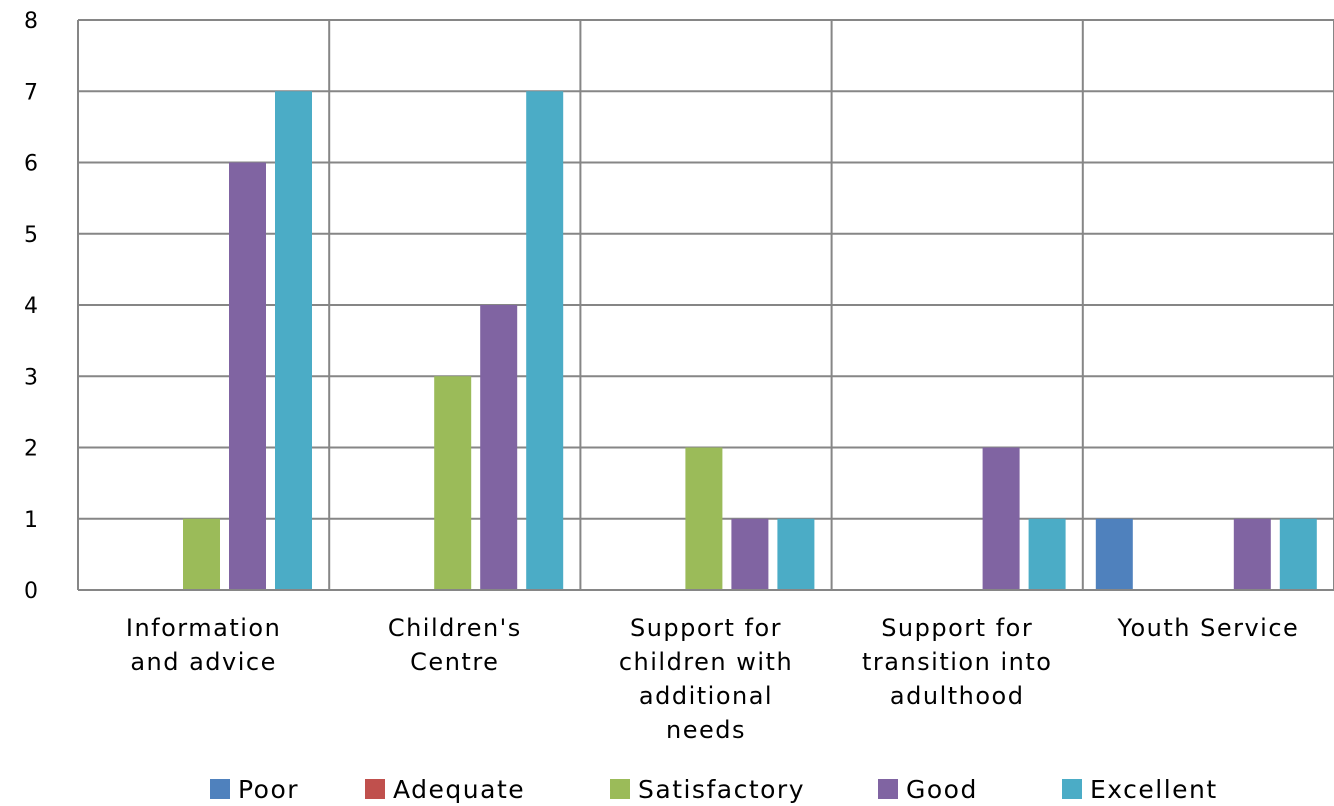 Image resolution: width=1334 pixels, height=806 pixels. What do you see at coordinates (220, 789) in the screenshot?
I see `legend-swatch-poor` at bounding box center [220, 789].